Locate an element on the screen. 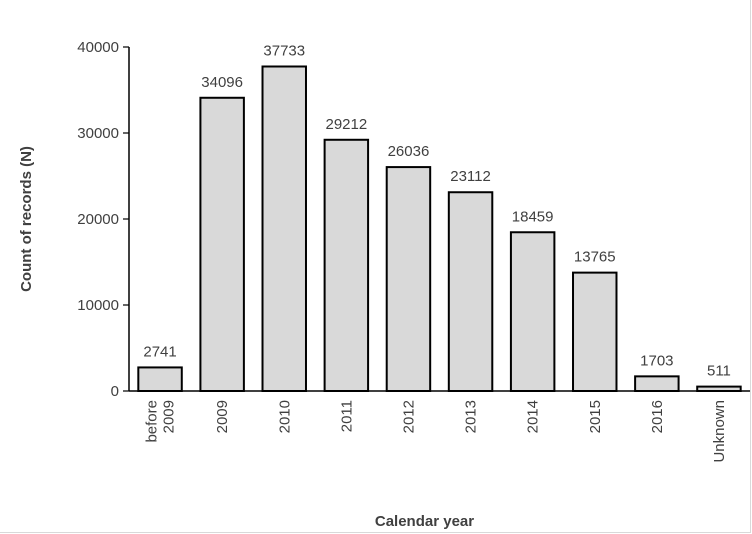 The width and height of the screenshot is (752, 534). x-tick-label: 2011 is located at coordinates (346, 416).